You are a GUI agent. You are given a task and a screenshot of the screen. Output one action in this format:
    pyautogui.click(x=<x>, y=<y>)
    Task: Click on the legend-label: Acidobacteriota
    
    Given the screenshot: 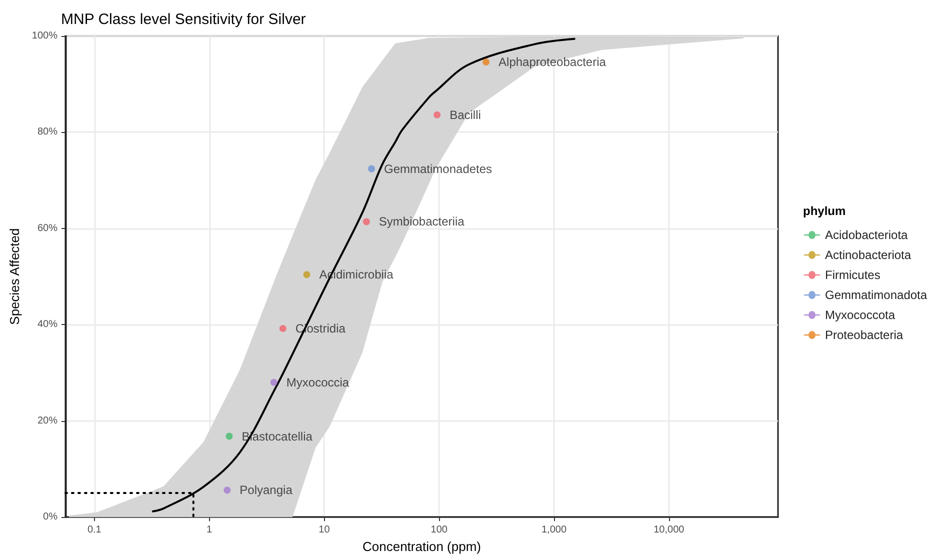 What is the action you would take?
    pyautogui.click(x=866, y=235)
    